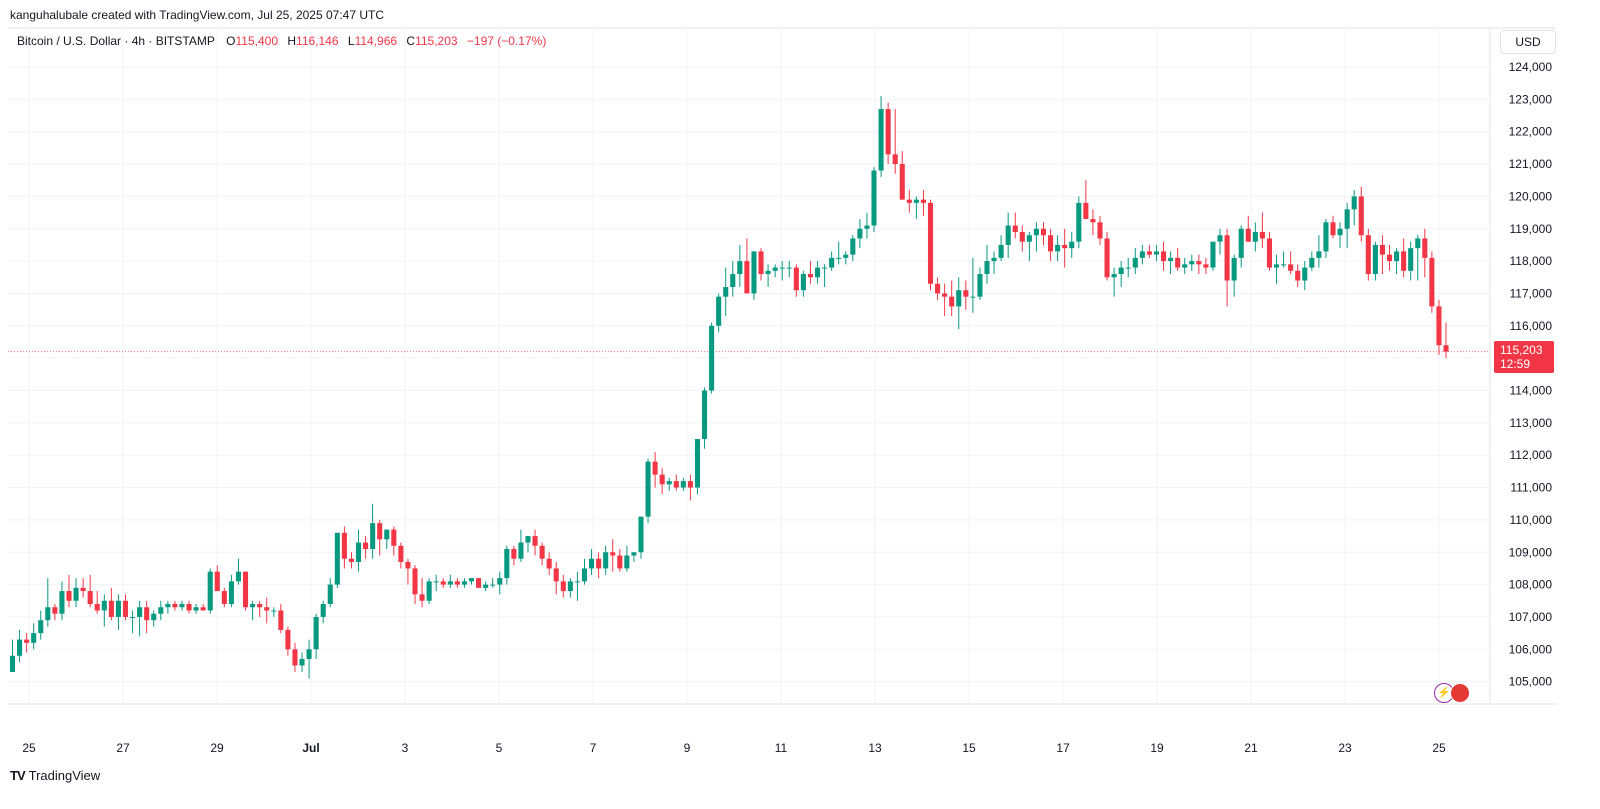  I want to click on flag-icon, so click(1460, 693).